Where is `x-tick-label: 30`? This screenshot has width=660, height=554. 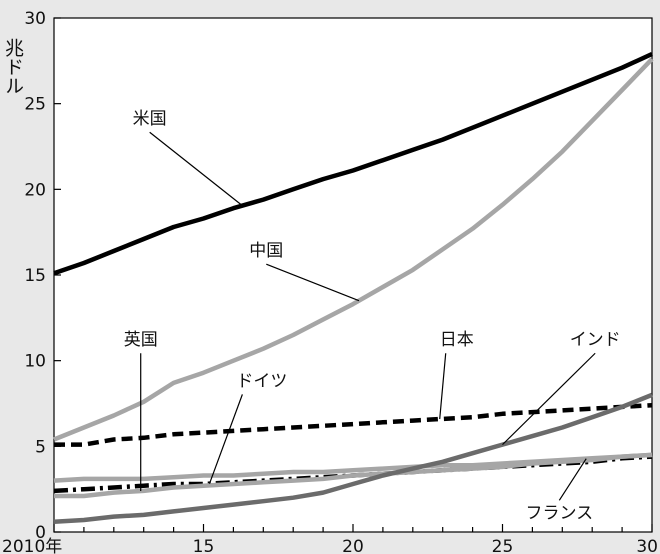 x-tick-label: 30 is located at coordinates (647, 545).